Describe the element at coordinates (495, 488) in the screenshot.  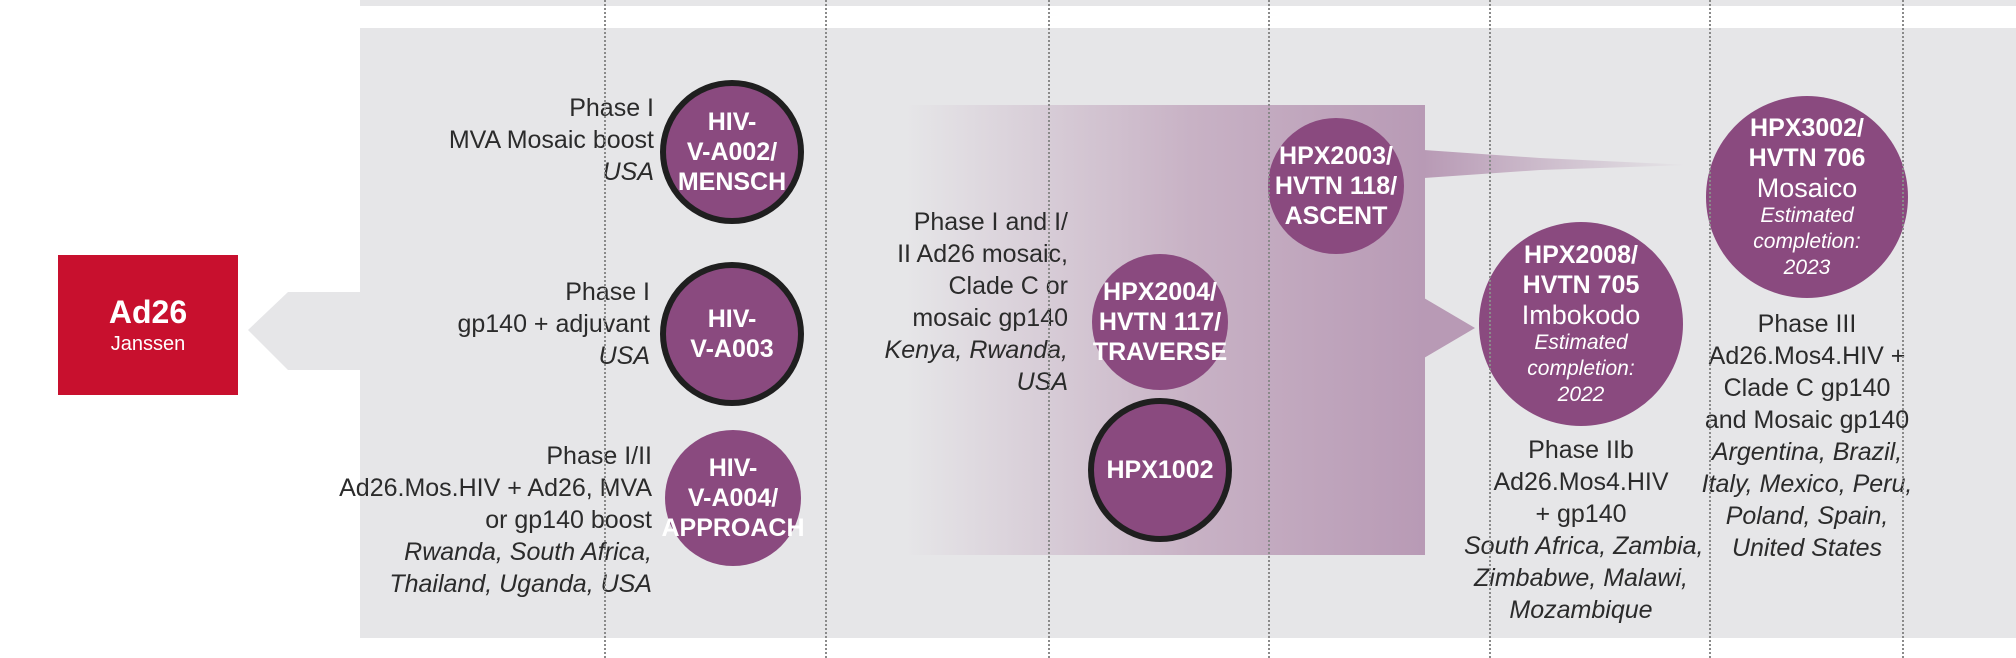
I see `desc-line: Ad26.Mos.HIV + Ad26, MVA` at that location.